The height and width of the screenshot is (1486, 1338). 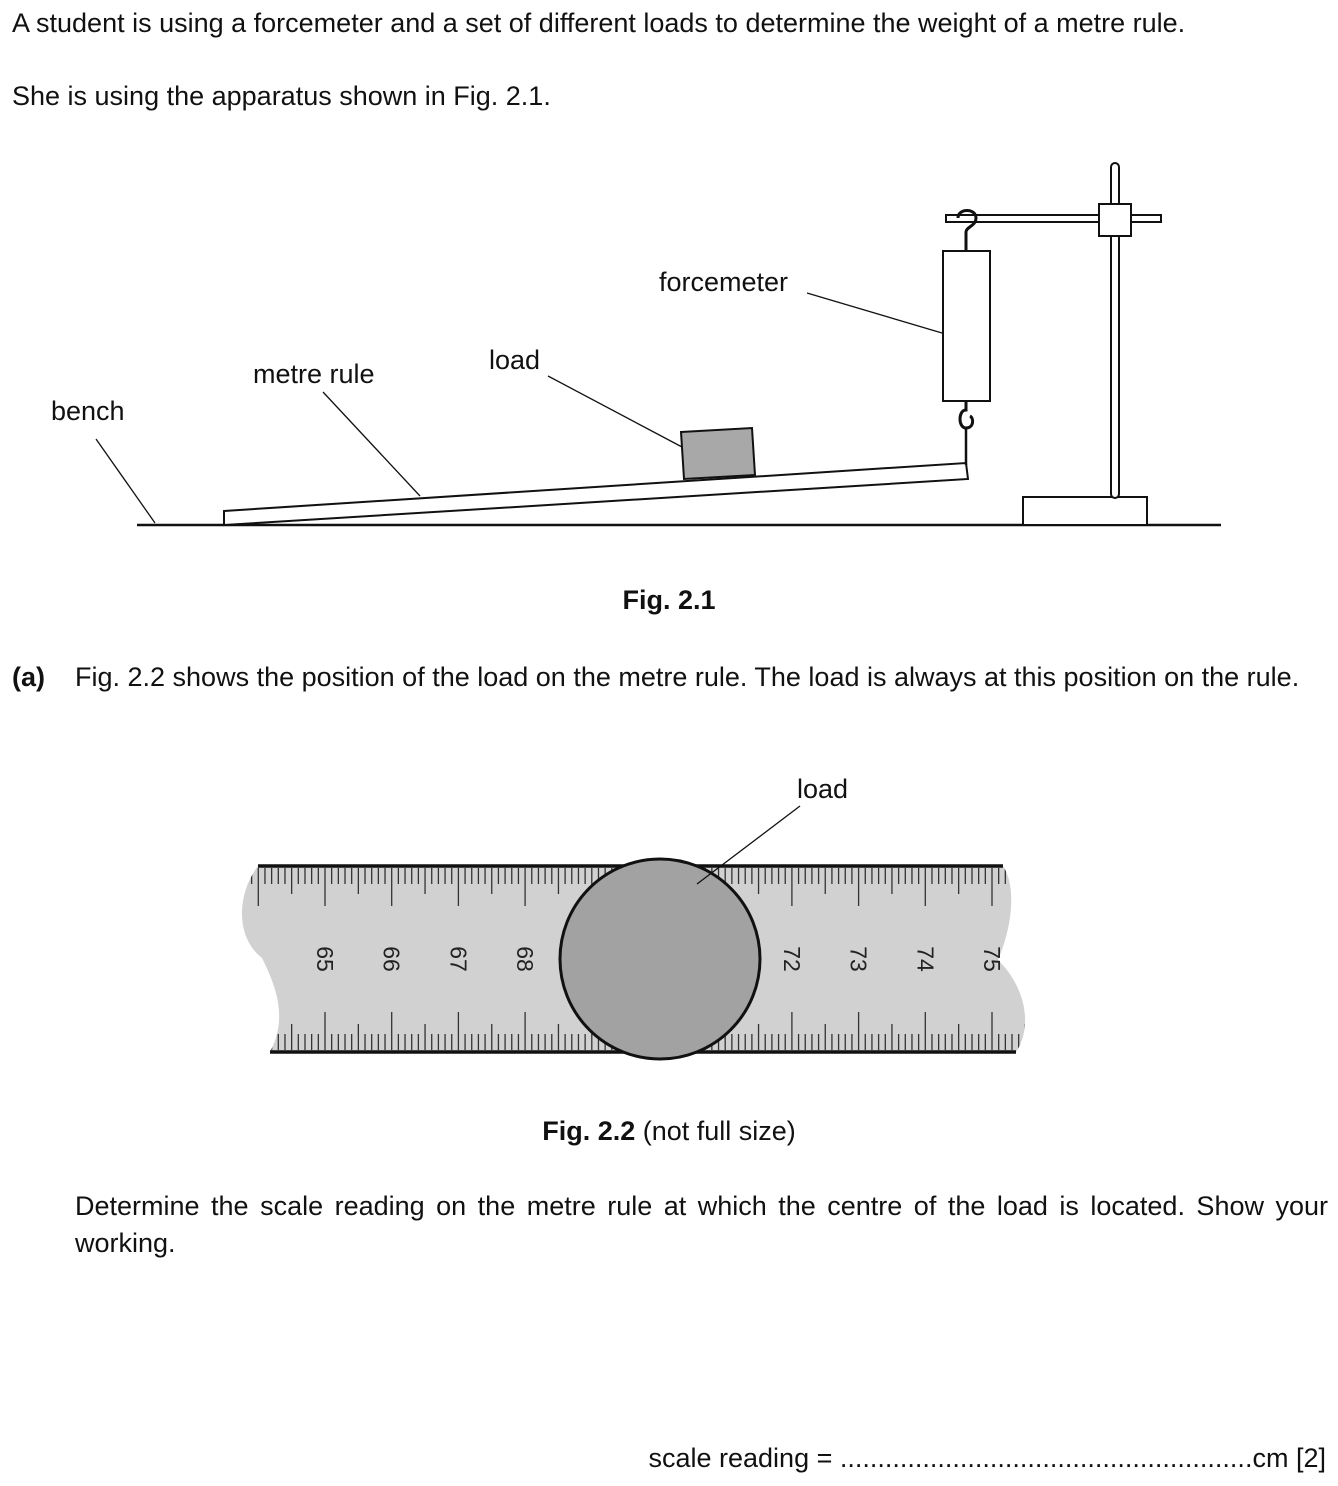 What do you see at coordinates (718, 453) in the screenshot?
I see `load-block` at bounding box center [718, 453].